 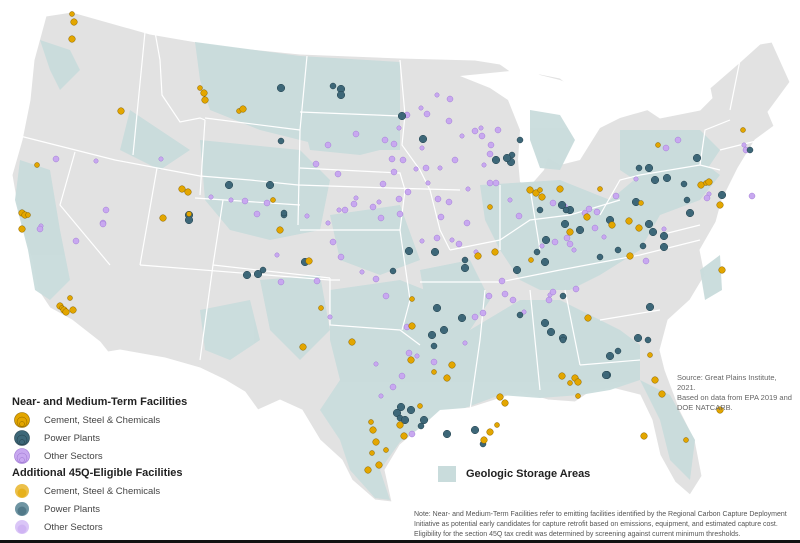 What do you see at coordinates (22, 491) in the screenshot?
I see `cement-circle-icon` at bounding box center [22, 491].